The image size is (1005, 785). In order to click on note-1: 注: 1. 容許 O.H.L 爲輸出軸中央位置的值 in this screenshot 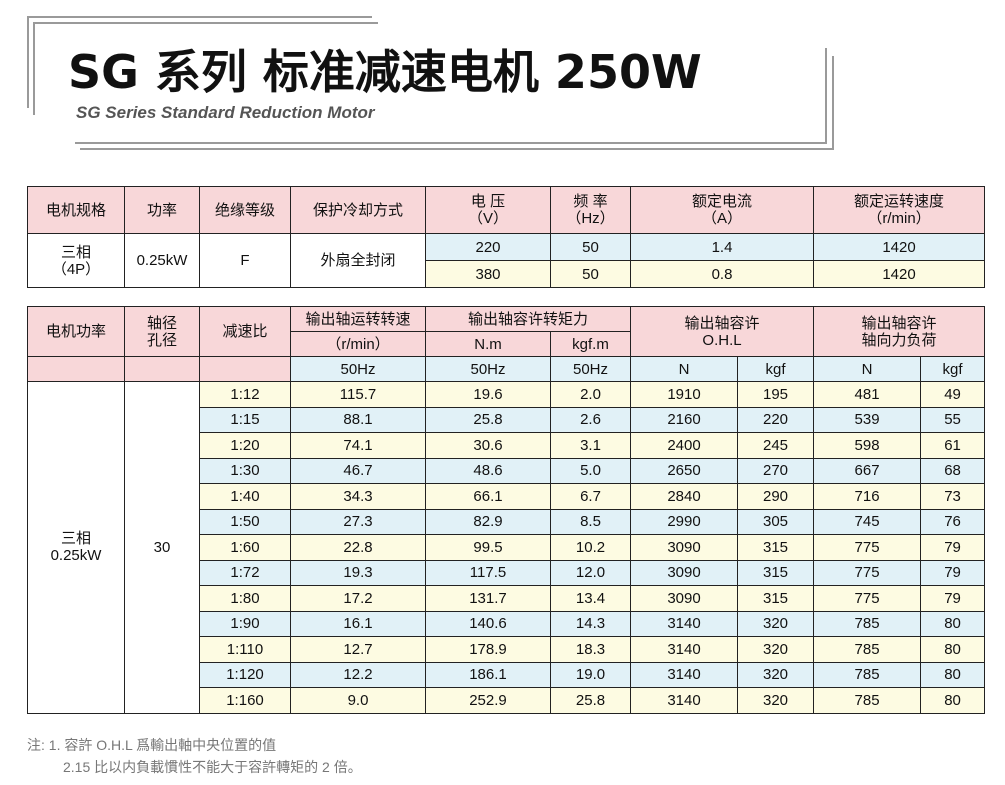, I will do `click(152, 745)`.